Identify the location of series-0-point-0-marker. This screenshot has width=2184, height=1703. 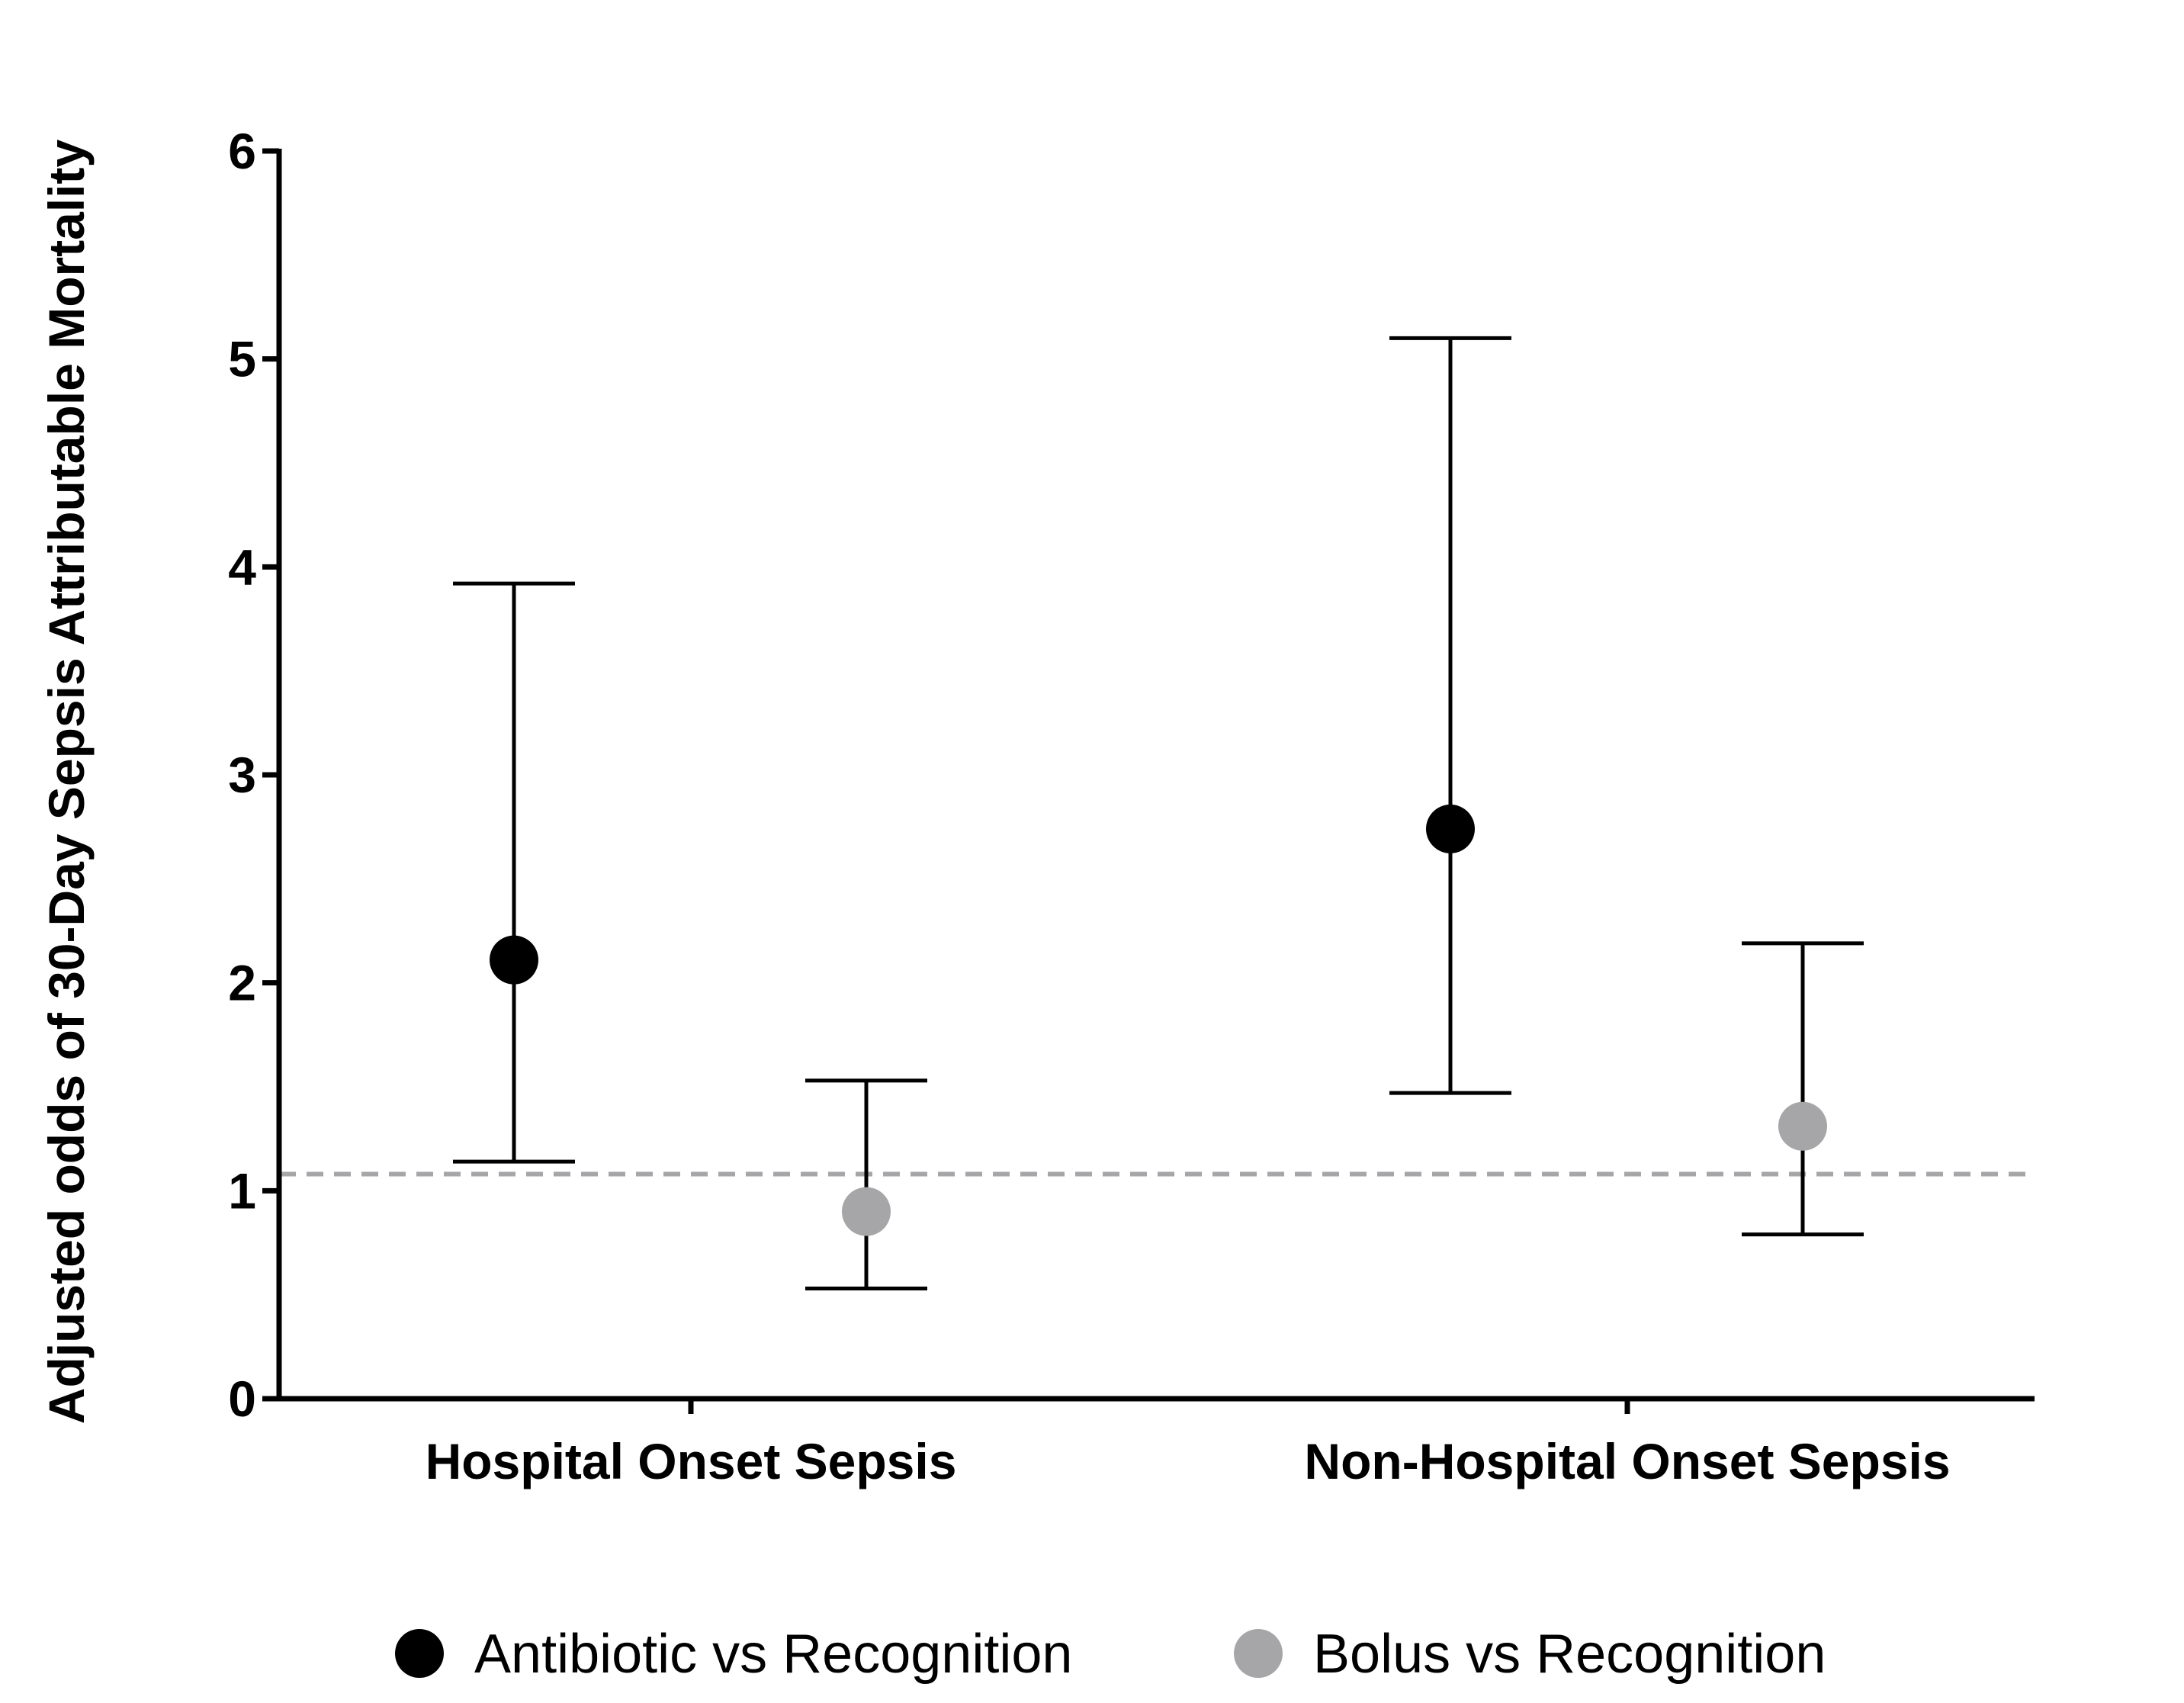
(514, 960).